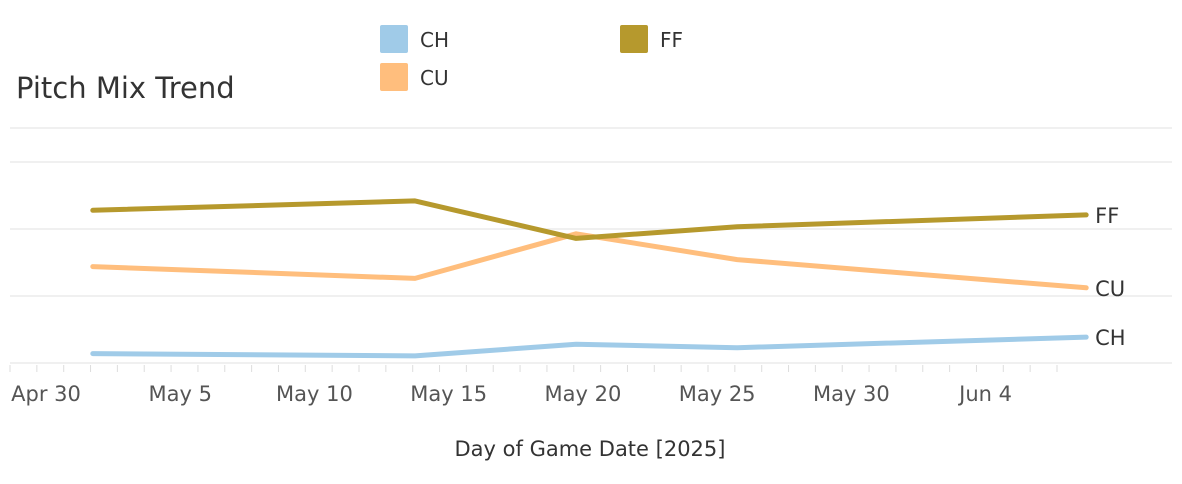 This screenshot has height=484, width=1182. What do you see at coordinates (1107, 216) in the screenshot?
I see `end-label-ff: FF` at bounding box center [1107, 216].